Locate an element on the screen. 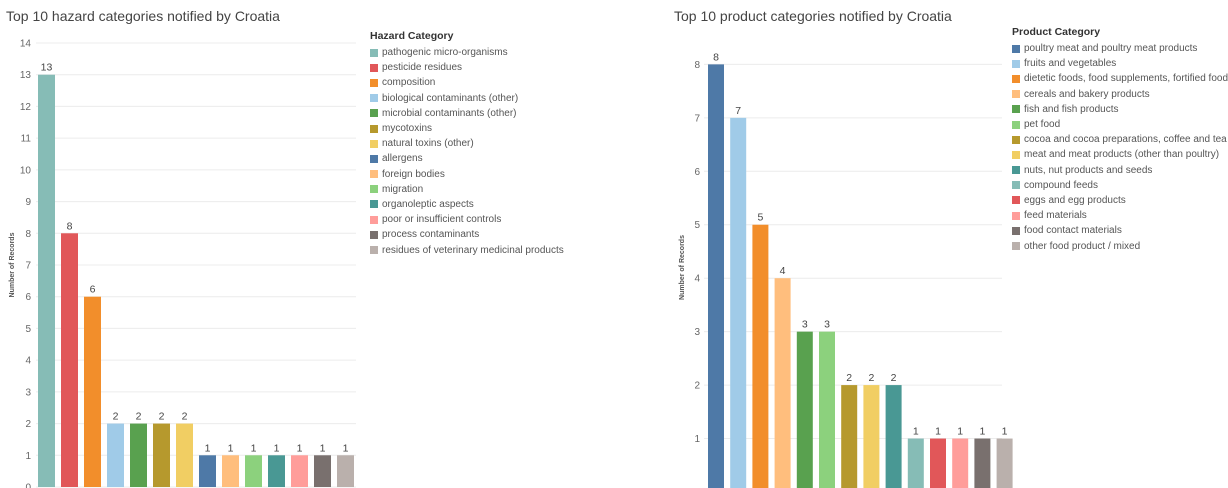  legend-item: compound feeds is located at coordinates (1120, 185).